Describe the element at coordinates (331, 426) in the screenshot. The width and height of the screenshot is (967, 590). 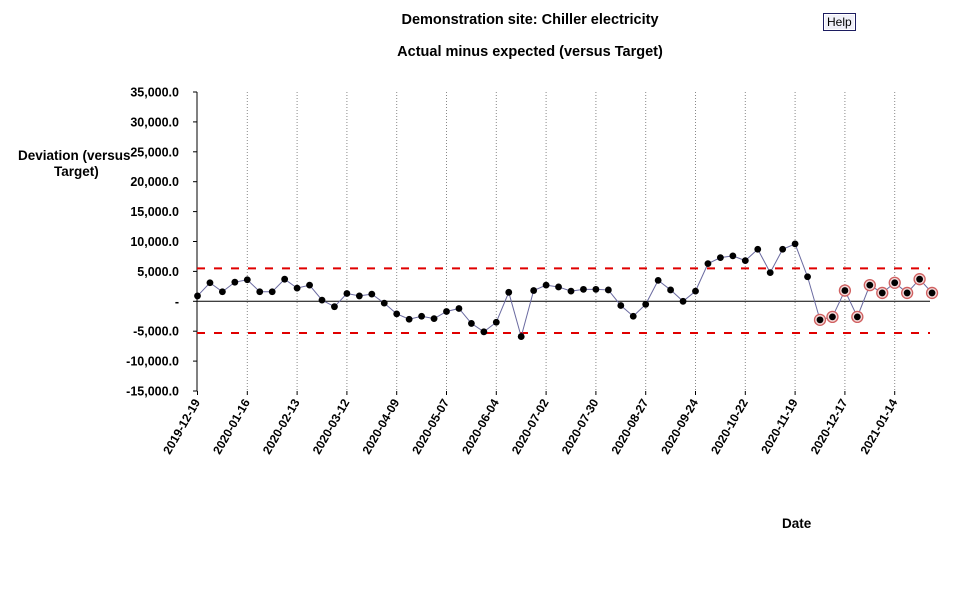
I see `x-tick-label-2020-03-12: 2020-03-12` at that location.